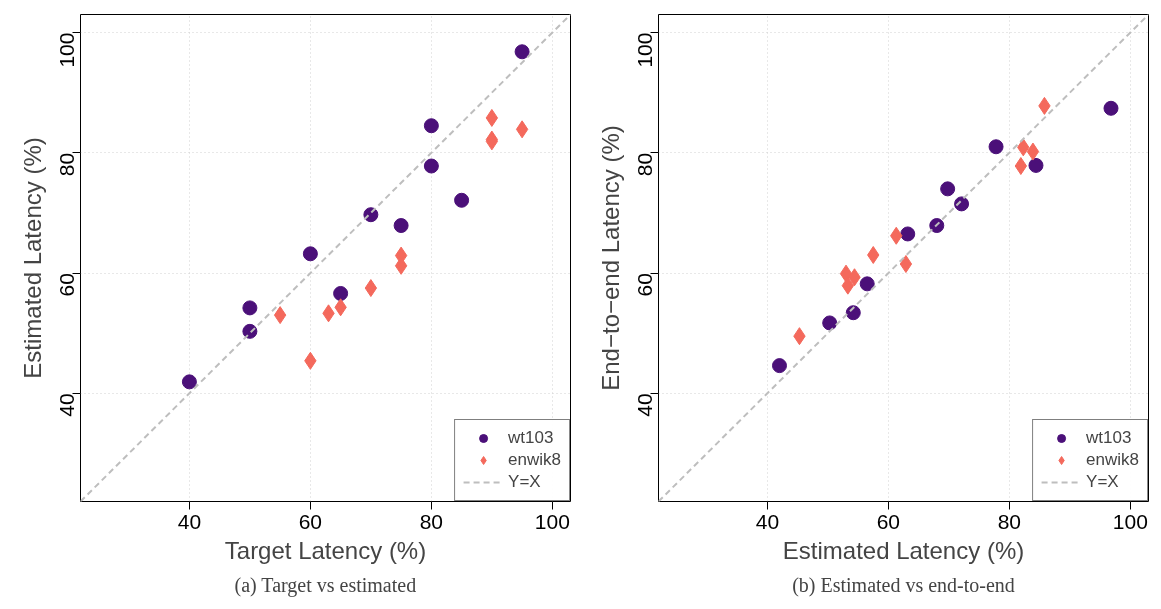  I want to click on x-axis-title: Estimated Latency (%), so click(903, 550).